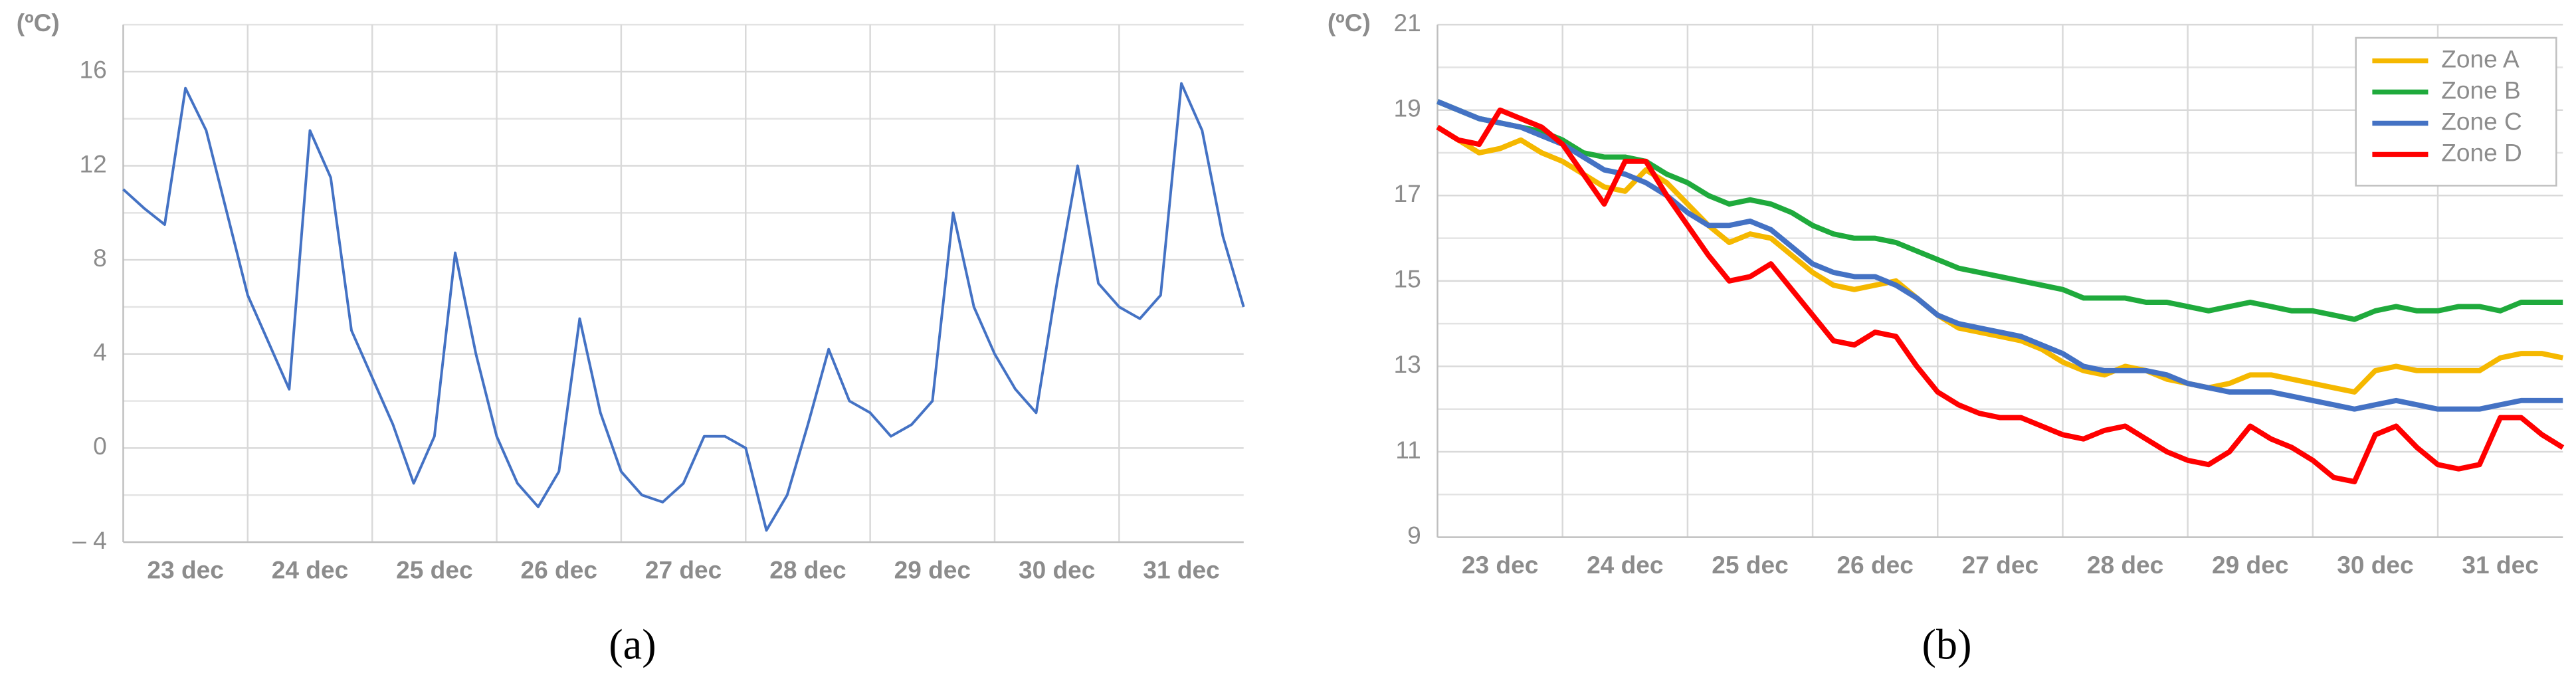 The image size is (2576, 679). What do you see at coordinates (1407, 364) in the screenshot?
I see `y-tick-label: 13` at bounding box center [1407, 364].